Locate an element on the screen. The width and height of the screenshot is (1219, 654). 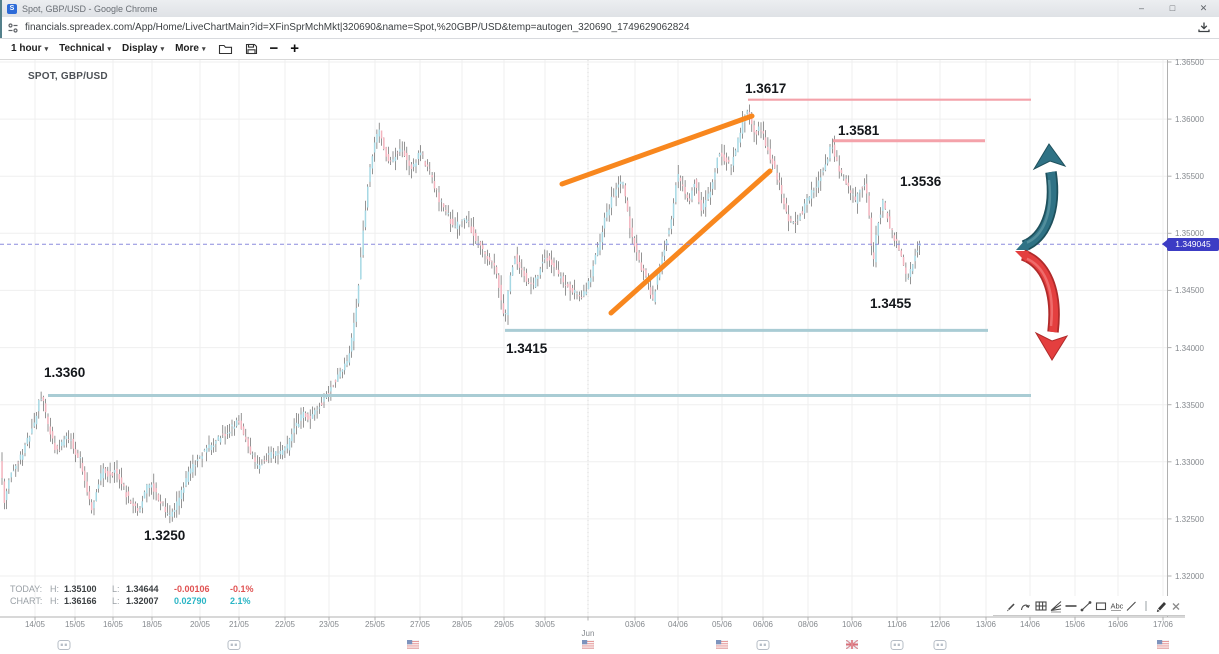
open-folder-icon is located at coordinates (225, 49).